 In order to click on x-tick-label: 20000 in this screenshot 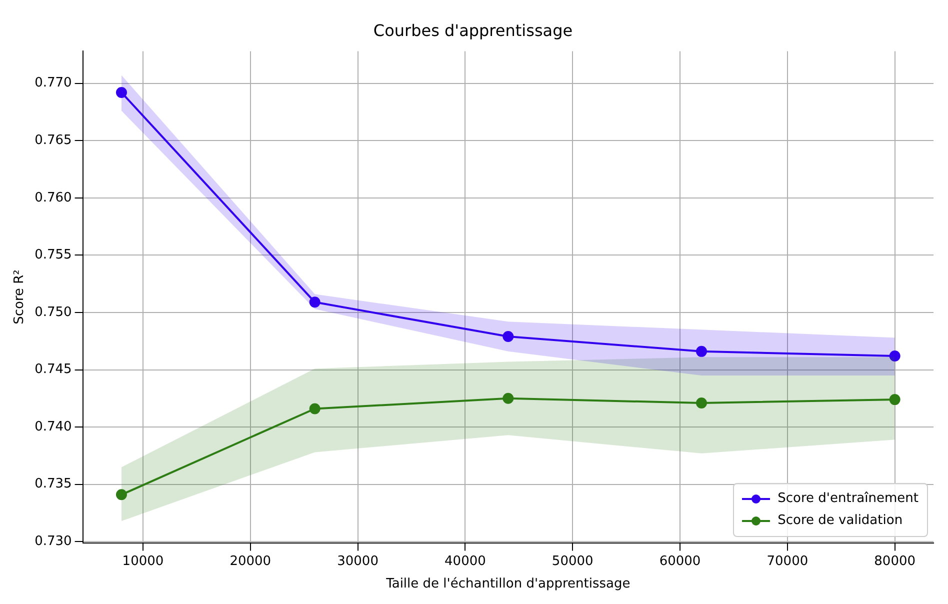, I will do `click(251, 561)`.